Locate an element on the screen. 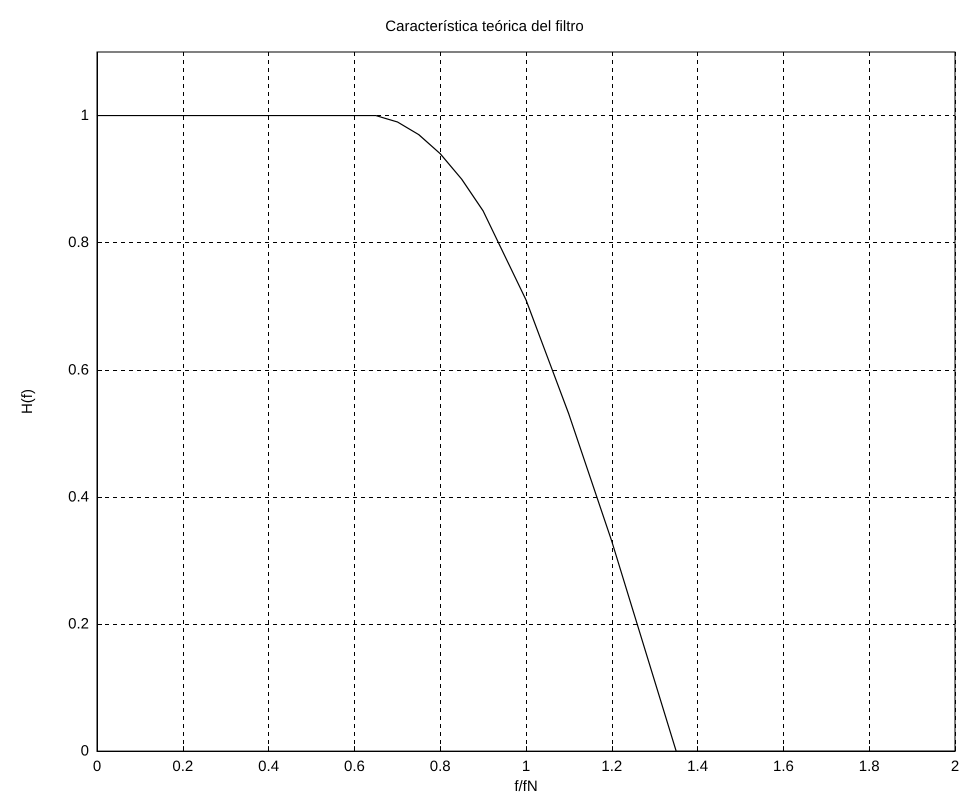 The image size is (969, 799). x-tick-label: 1.2 is located at coordinates (611, 767).